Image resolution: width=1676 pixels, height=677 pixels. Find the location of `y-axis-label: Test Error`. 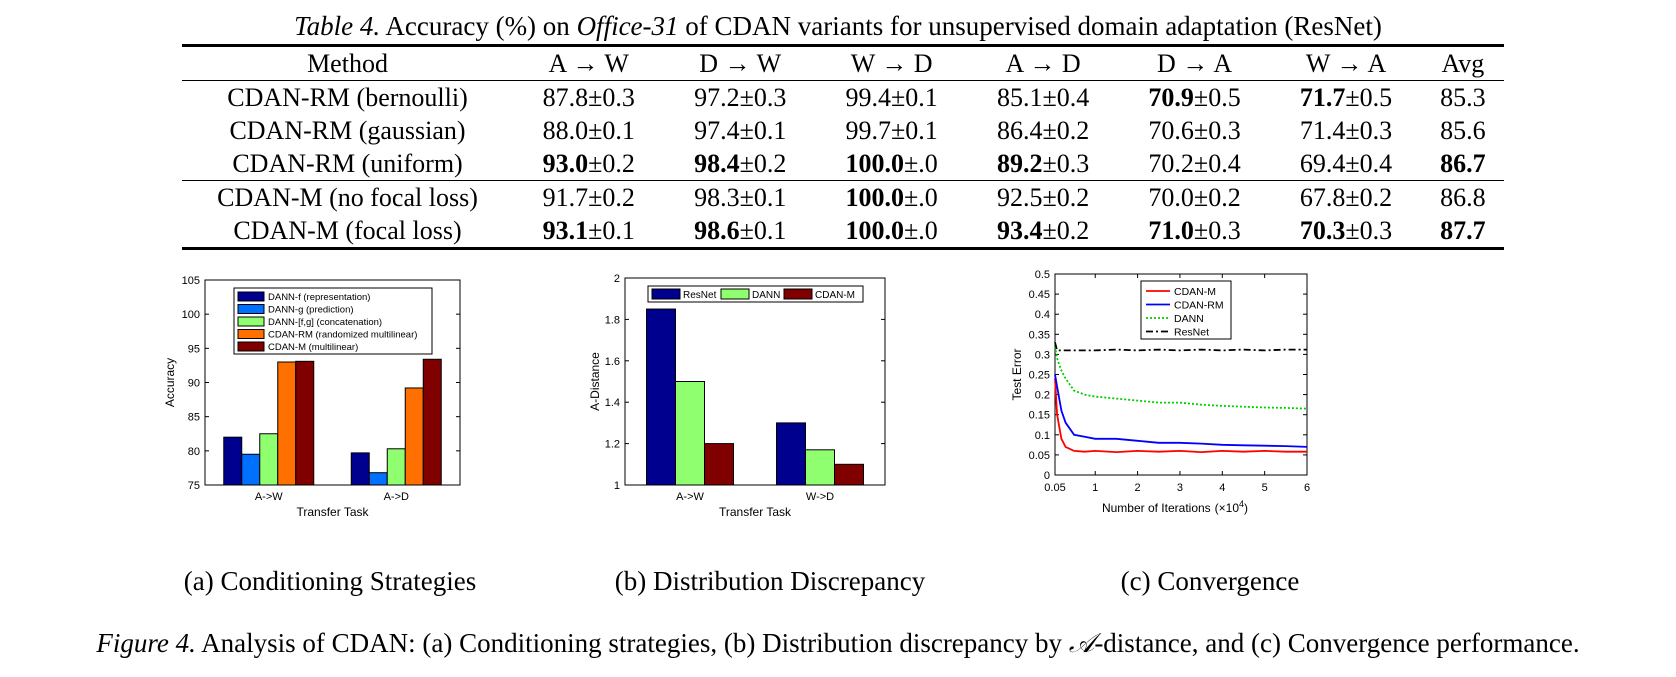

y-axis-label: Test Error is located at coordinates (1017, 374).